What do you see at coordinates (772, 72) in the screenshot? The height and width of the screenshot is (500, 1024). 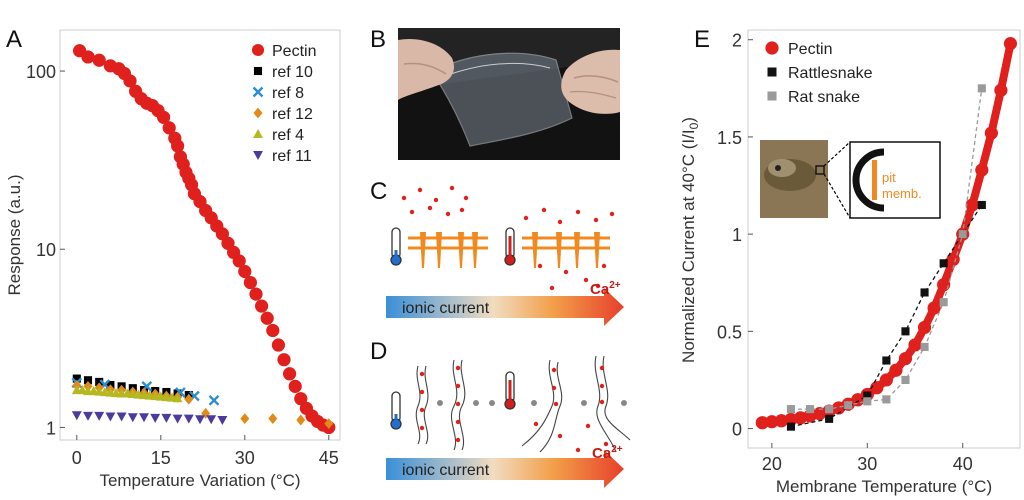 I see `legend-marker-rattlesnake` at bounding box center [772, 72].